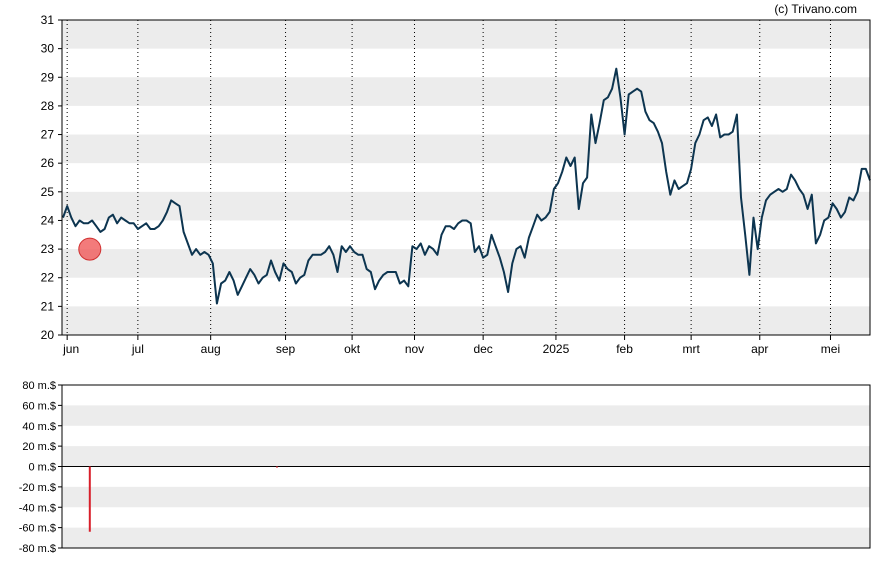 Image resolution: width=888 pixels, height=565 pixels. Describe the element at coordinates (48, 163) in the screenshot. I see `y-tick-label: 26` at that location.